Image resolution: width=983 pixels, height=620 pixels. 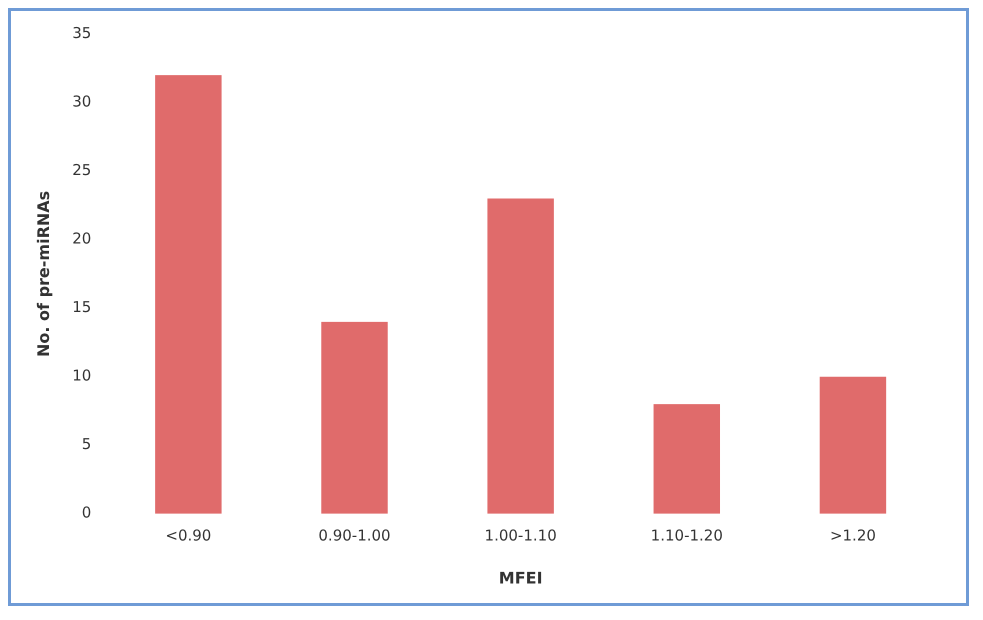 I want to click on y-tick-label: 10, so click(x=82, y=375).